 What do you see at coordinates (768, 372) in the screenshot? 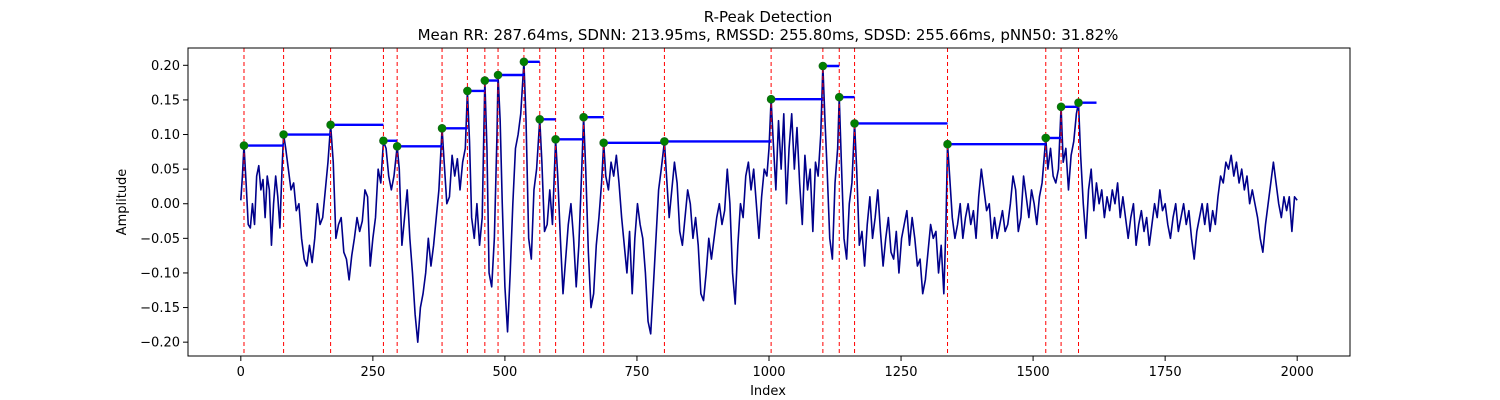
I see `x-tick-label: 1000` at bounding box center [768, 372].